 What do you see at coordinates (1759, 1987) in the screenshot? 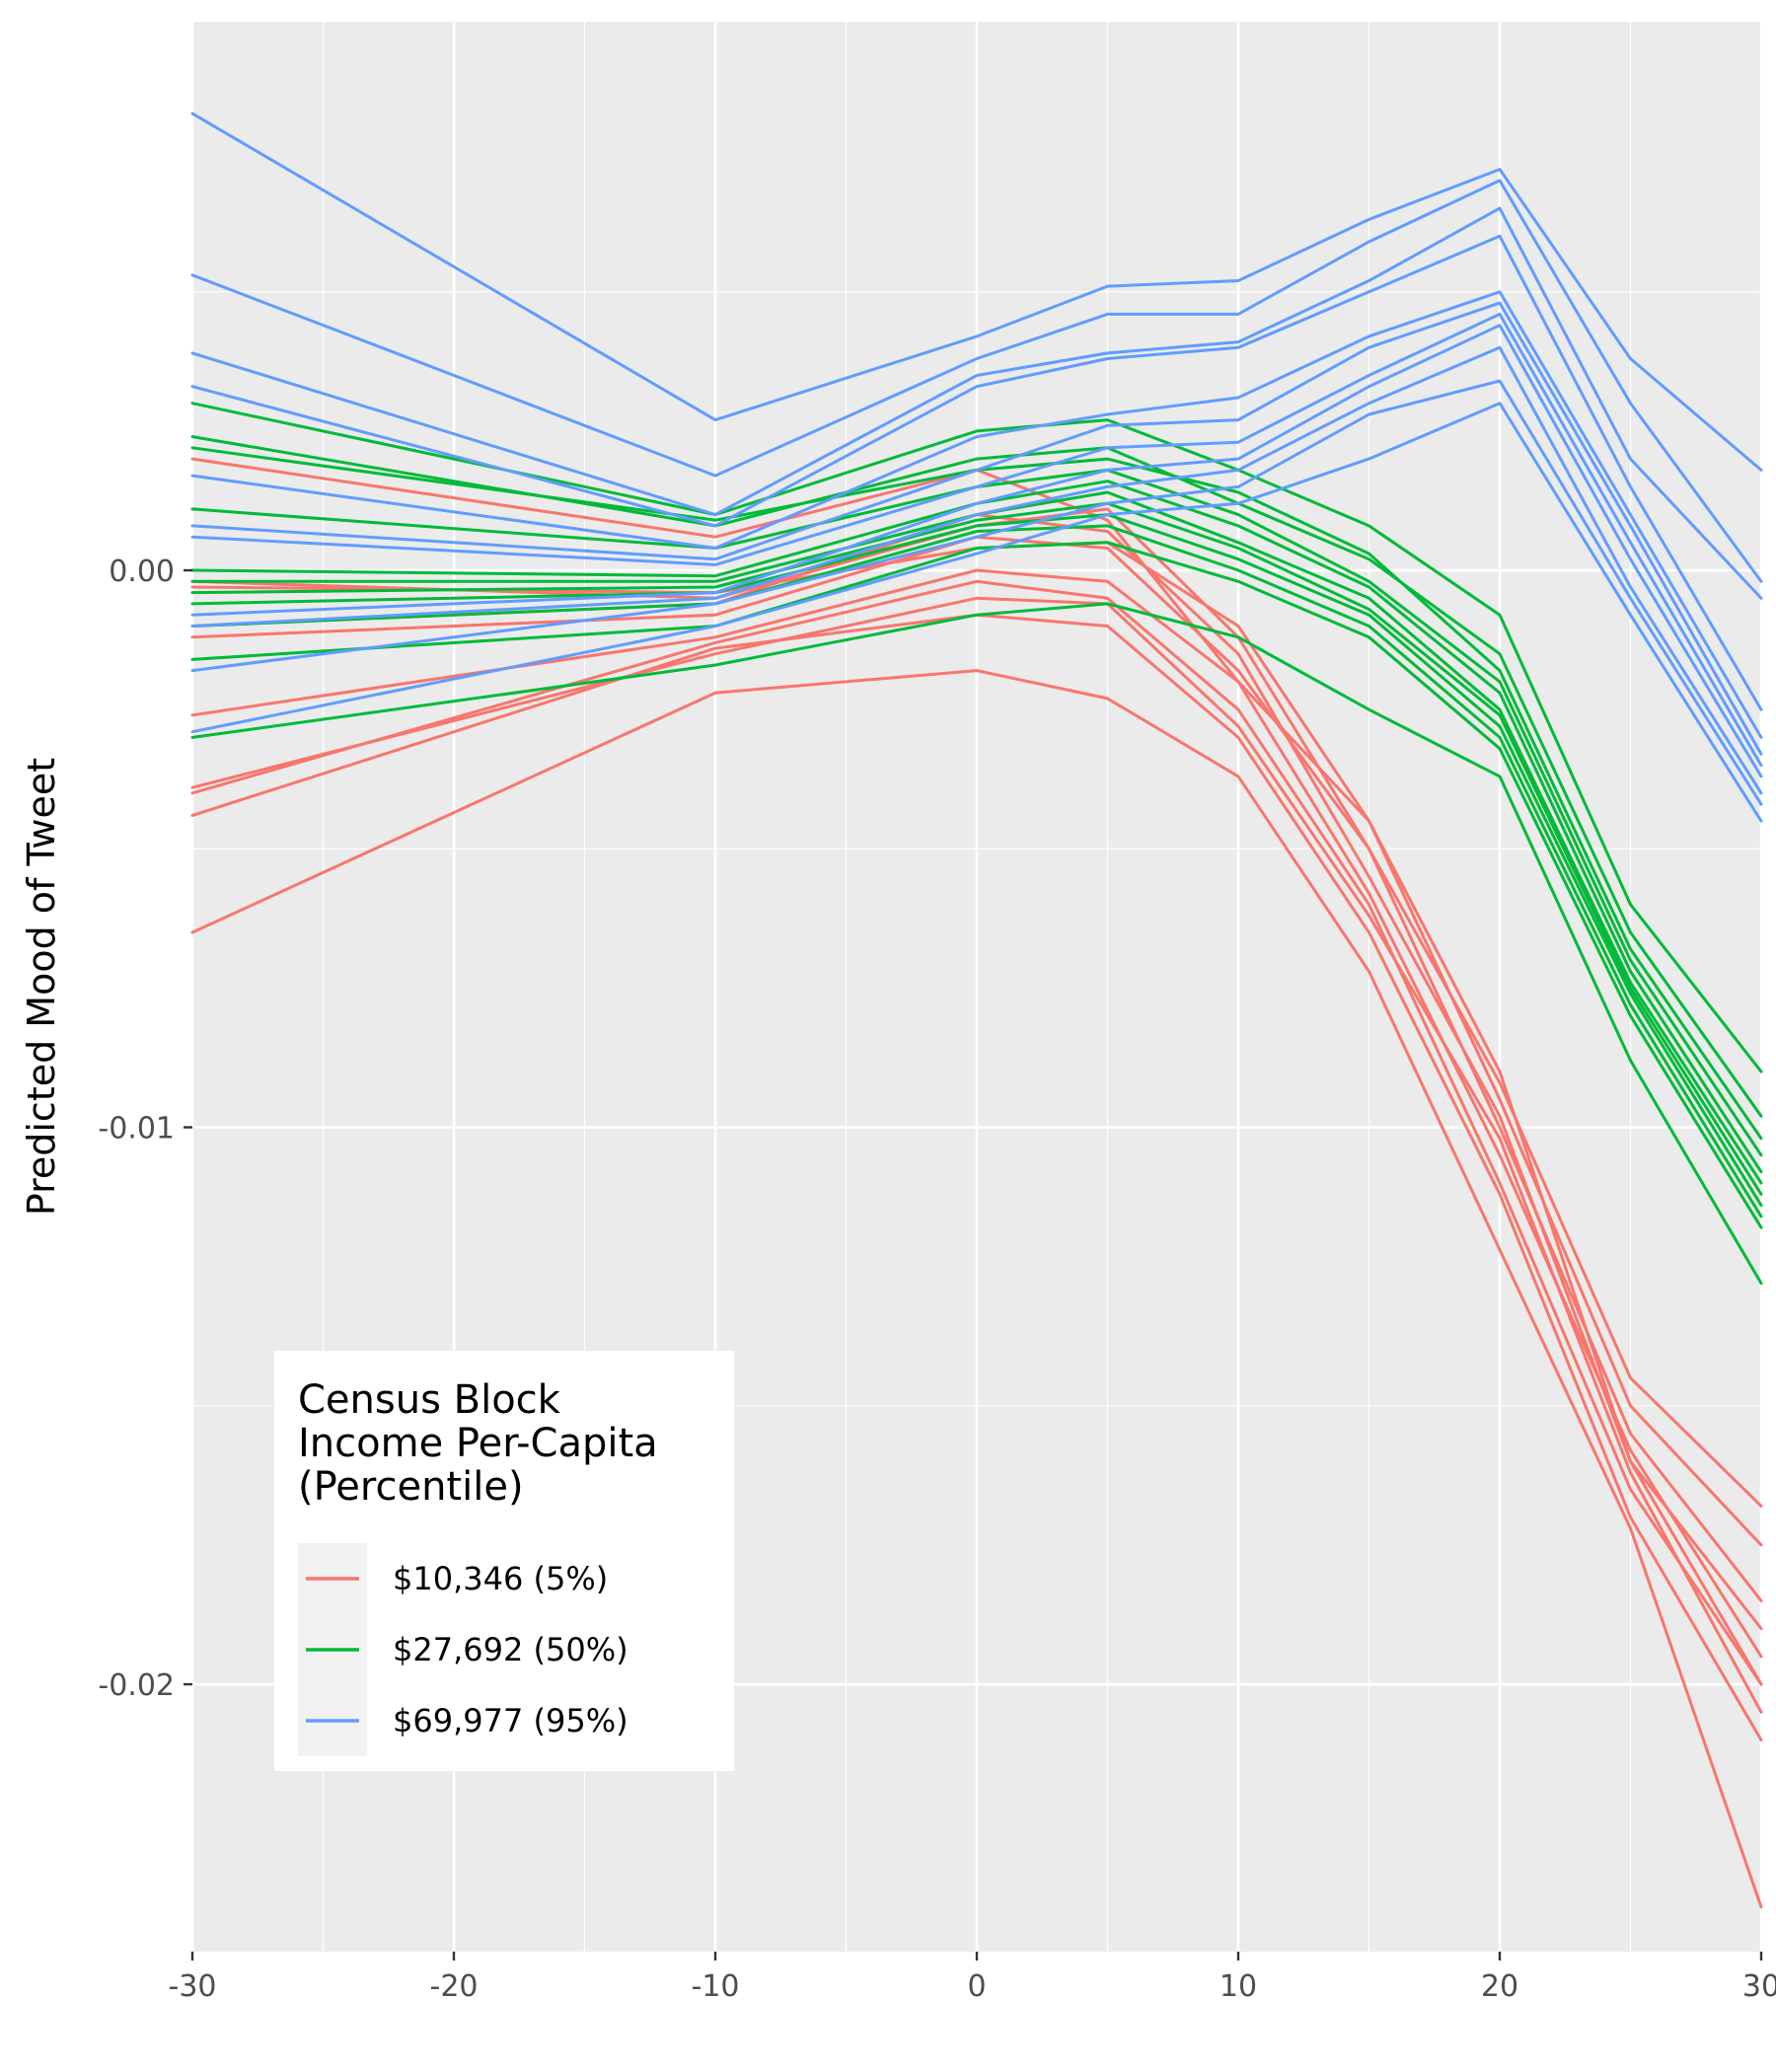
I see `x-tick-label: 30` at bounding box center [1759, 1987].